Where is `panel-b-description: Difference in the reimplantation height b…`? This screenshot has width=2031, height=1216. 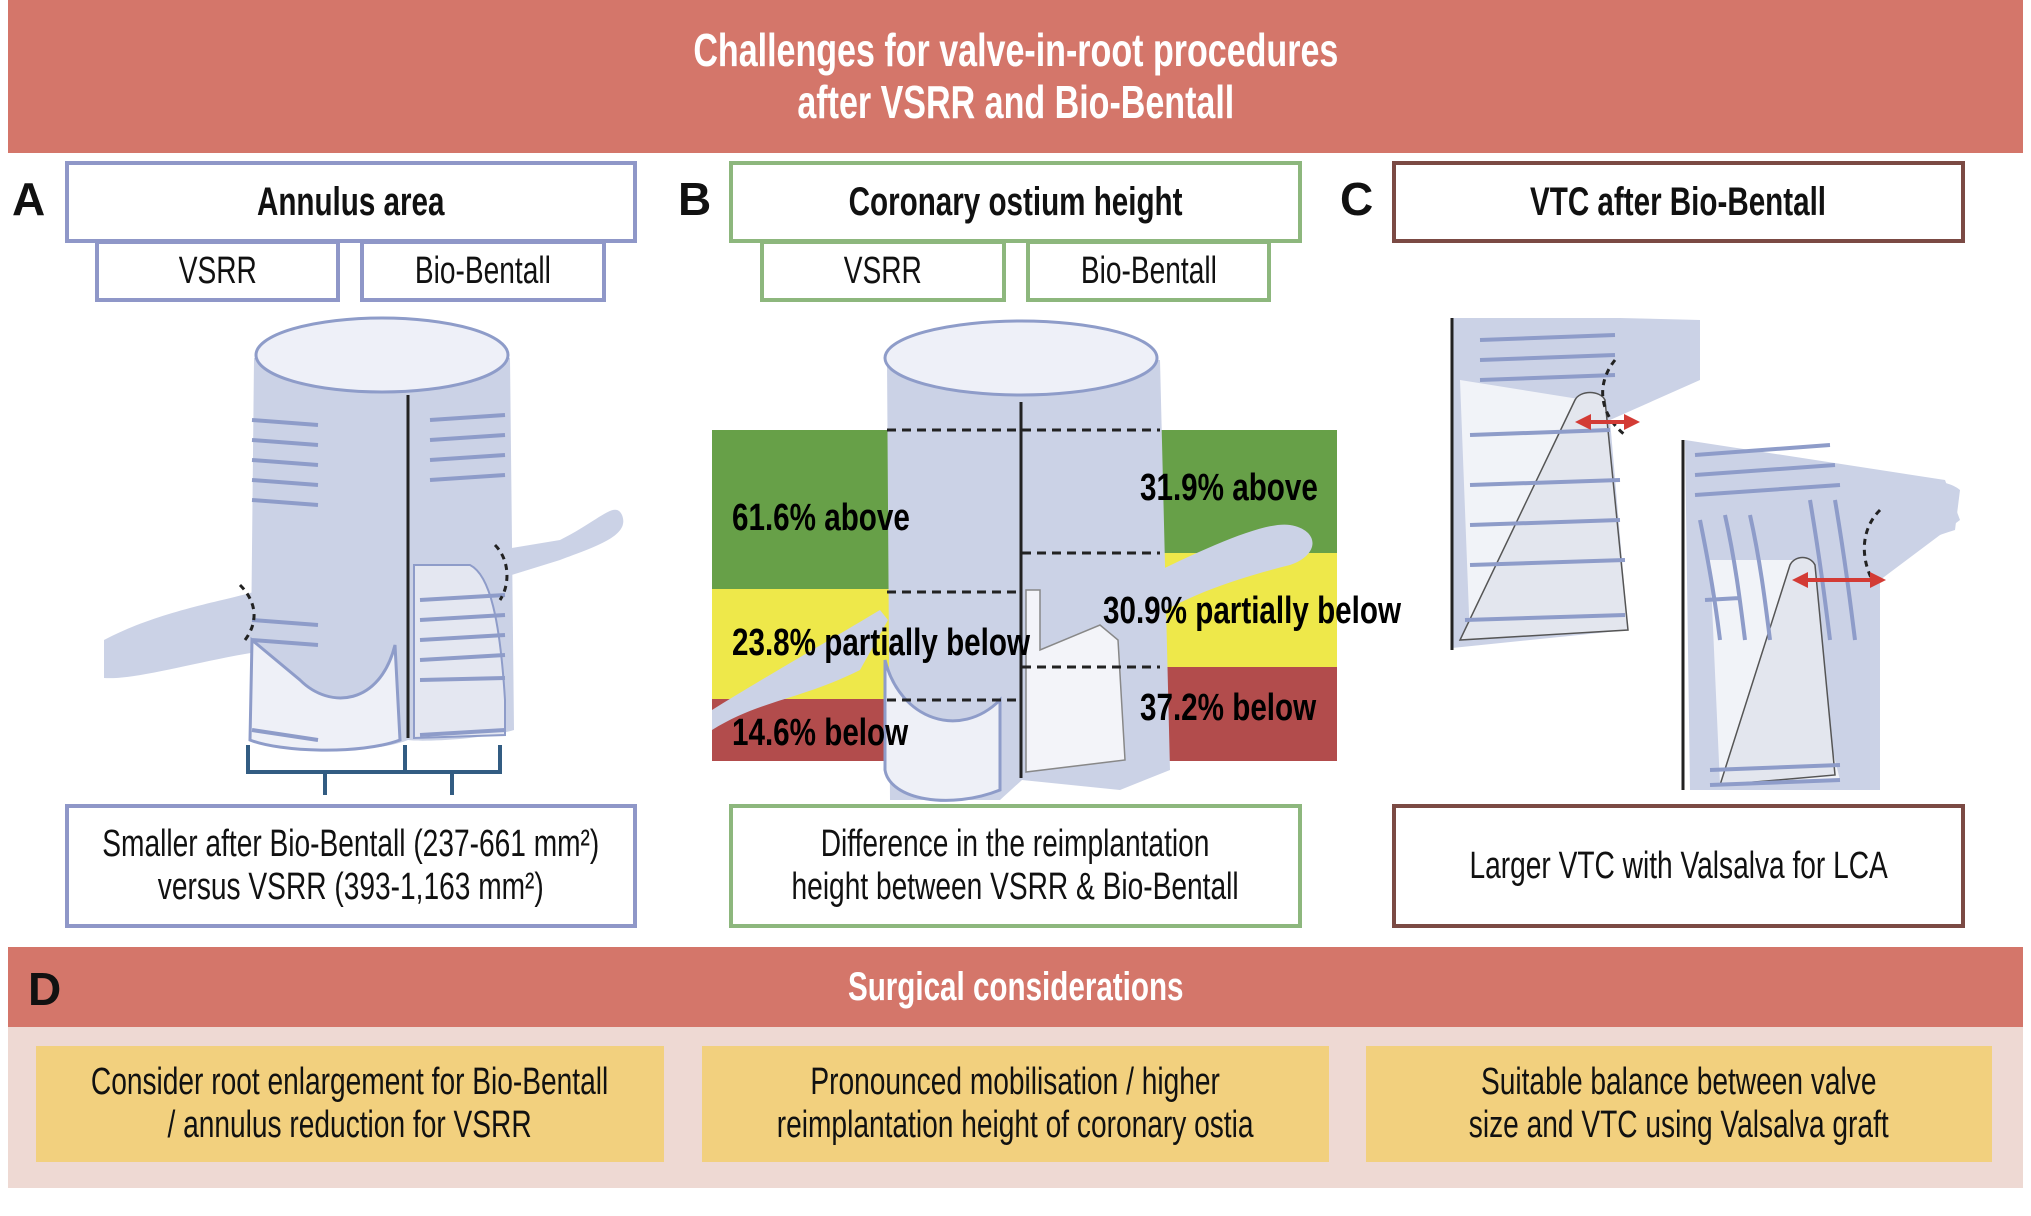 panel-b-description: Difference in the reimplantation height b… is located at coordinates (1015, 866).